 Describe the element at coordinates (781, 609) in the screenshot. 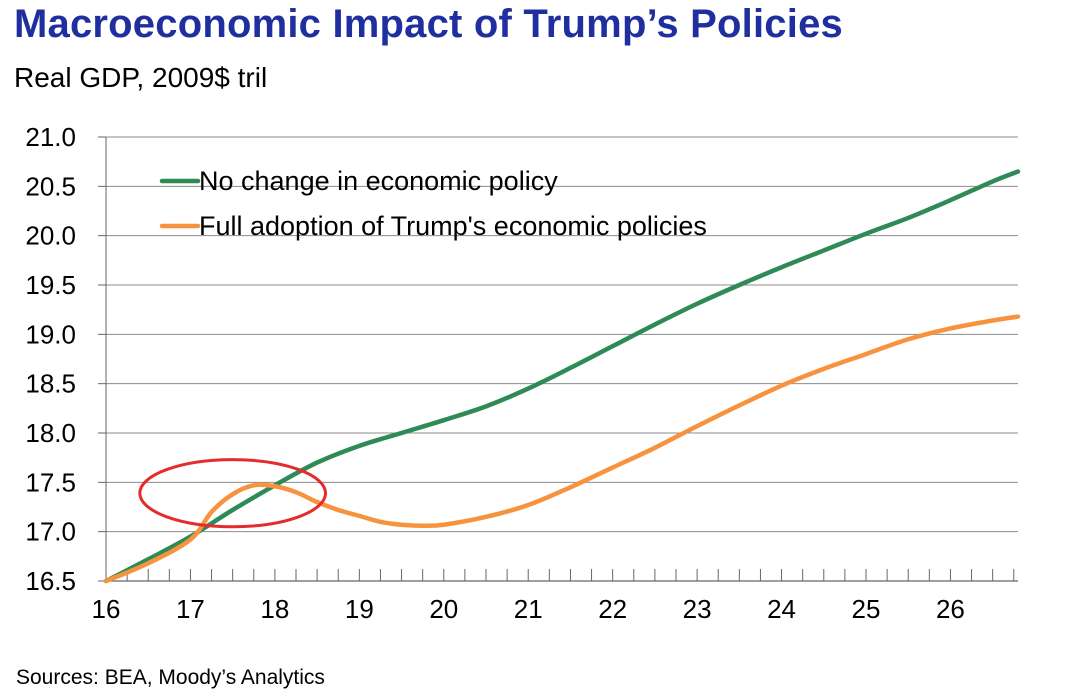

I see `x-tick-label: 24` at that location.